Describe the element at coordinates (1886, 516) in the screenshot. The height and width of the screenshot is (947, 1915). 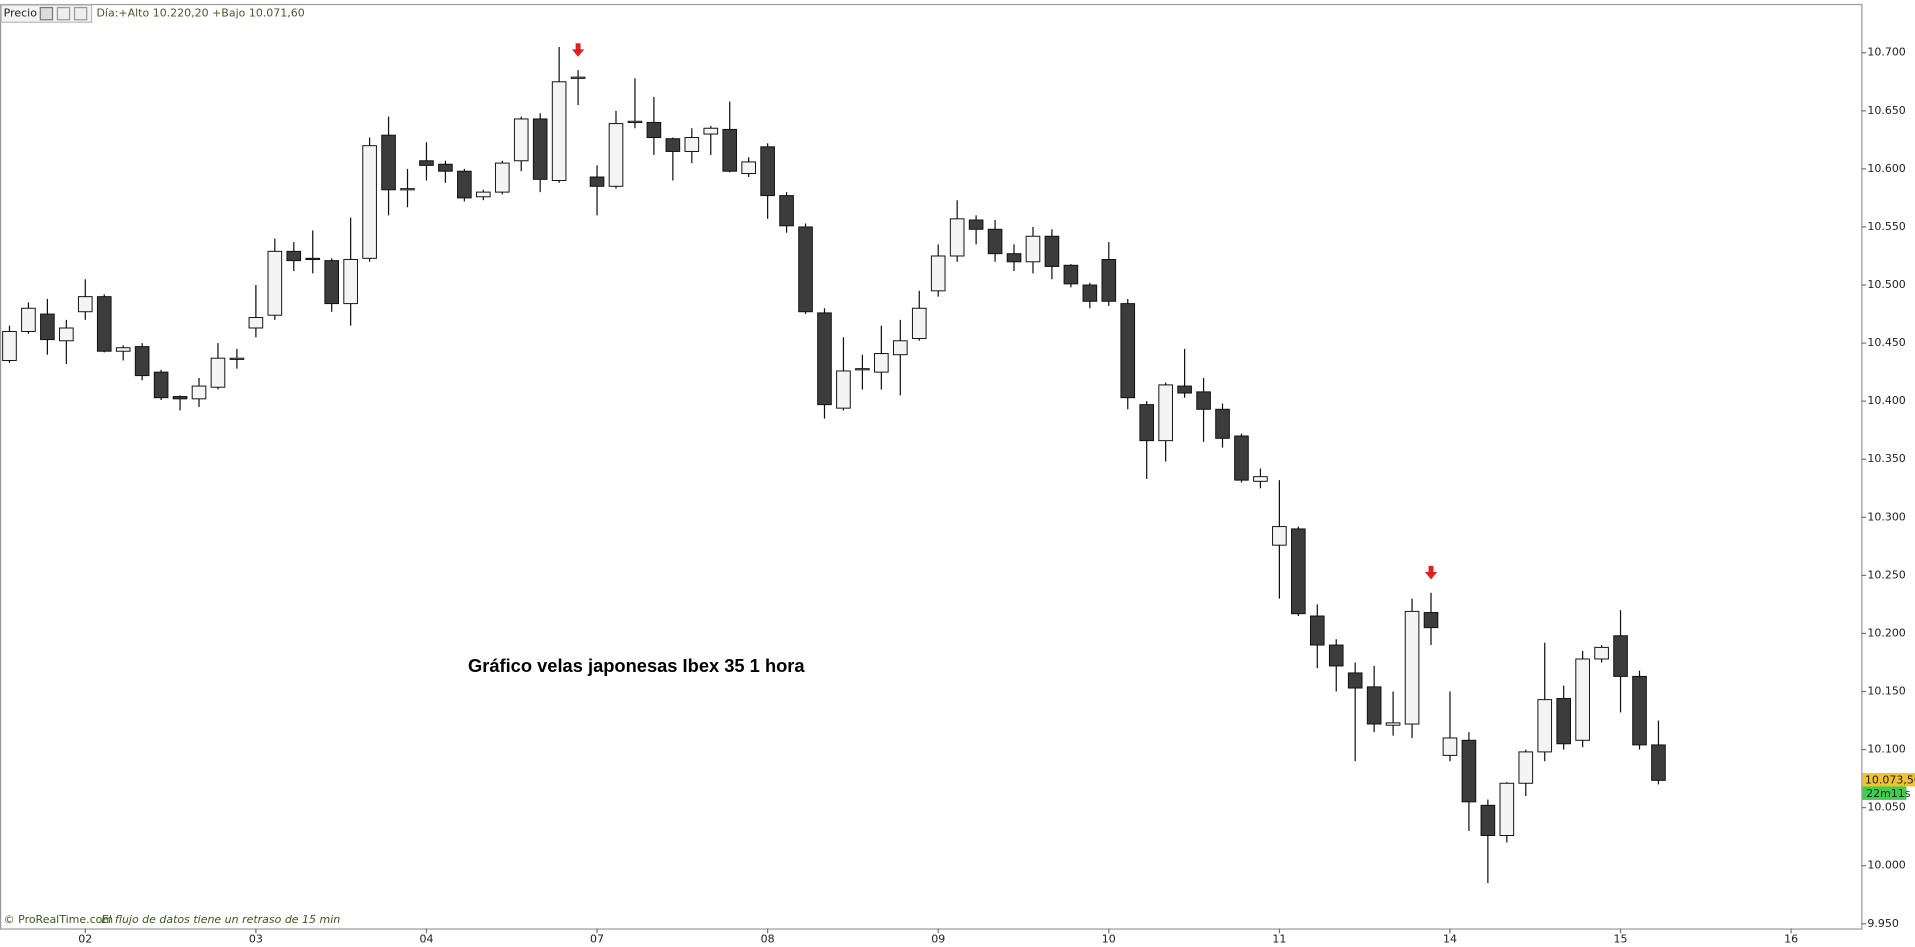
I see `y-tick-label: 10.300` at that location.